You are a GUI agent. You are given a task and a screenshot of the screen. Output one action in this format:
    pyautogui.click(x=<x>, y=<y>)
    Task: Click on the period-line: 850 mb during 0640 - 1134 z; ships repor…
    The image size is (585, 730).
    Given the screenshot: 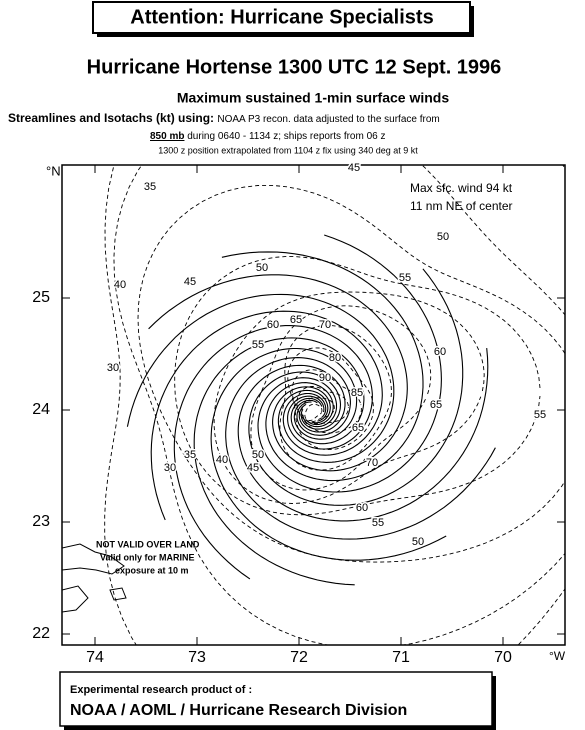 What is the action you would take?
    pyautogui.click(x=268, y=136)
    